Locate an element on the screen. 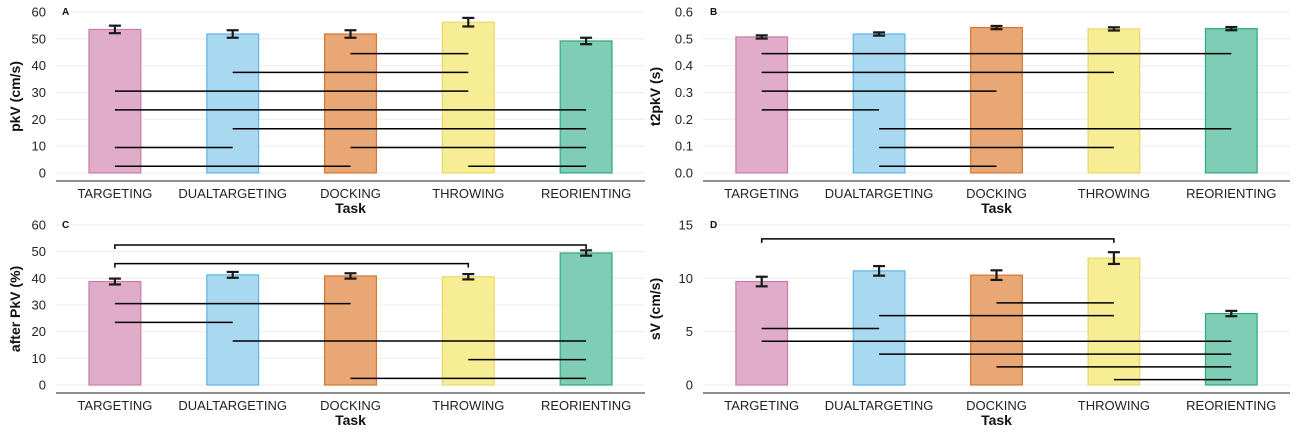 The image size is (1296, 433). panel-letter: C is located at coordinates (65, 225).